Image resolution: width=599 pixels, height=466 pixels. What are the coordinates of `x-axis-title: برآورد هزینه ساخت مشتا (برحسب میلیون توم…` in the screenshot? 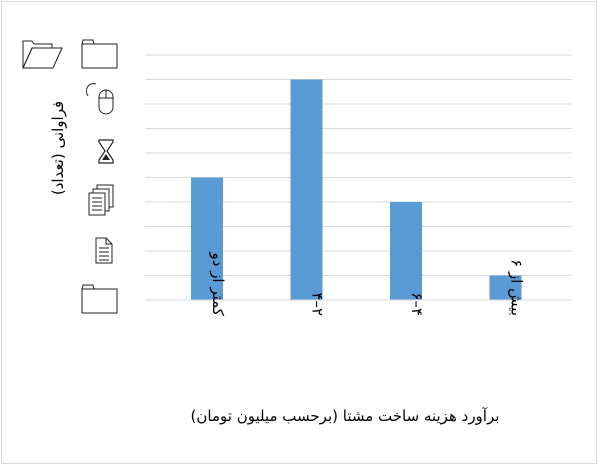 It's located at (345, 416).